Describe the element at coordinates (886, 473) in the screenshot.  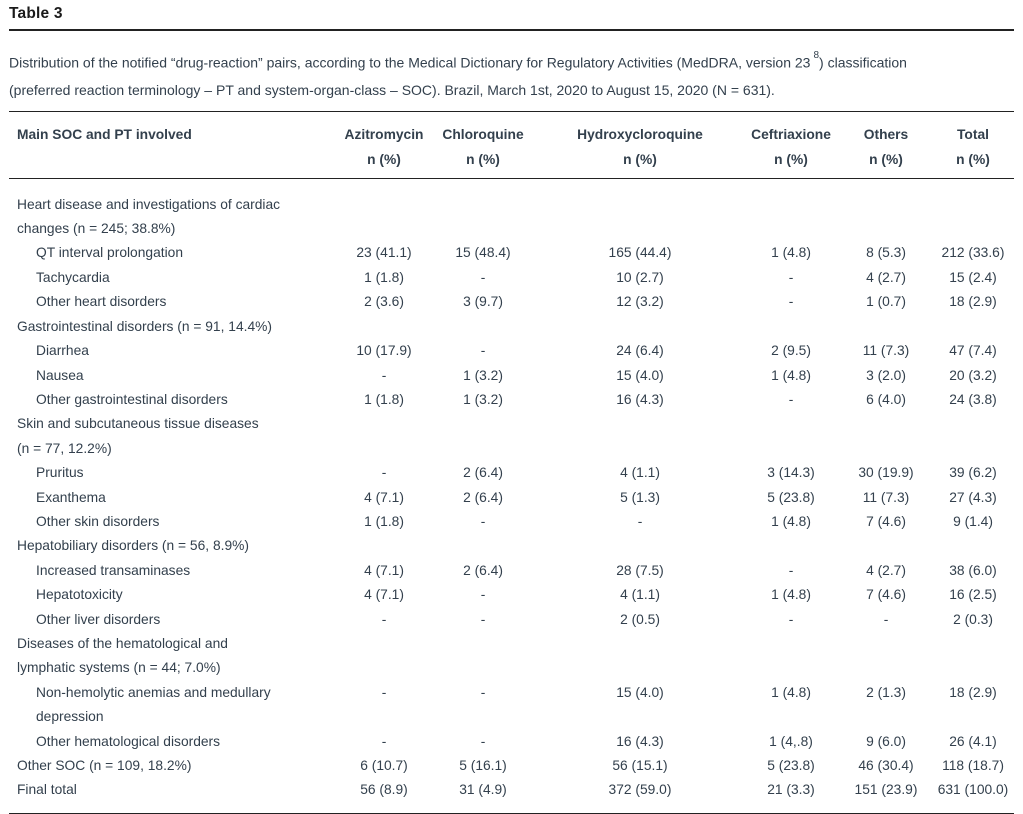
I see `cell-value: 30 (19.9)` at that location.